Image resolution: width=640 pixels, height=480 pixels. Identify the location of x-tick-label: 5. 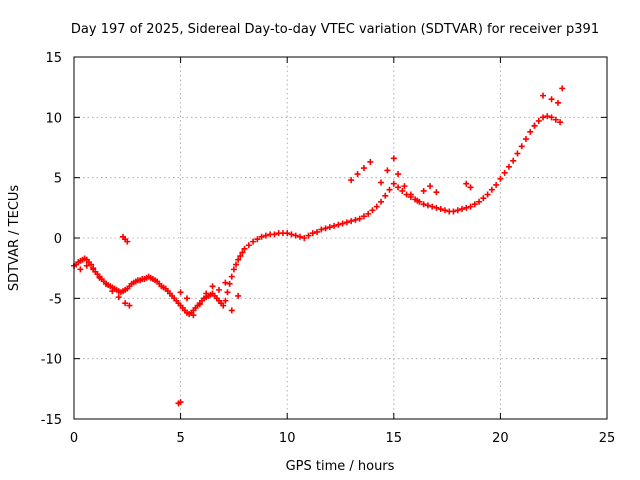
(180, 438).